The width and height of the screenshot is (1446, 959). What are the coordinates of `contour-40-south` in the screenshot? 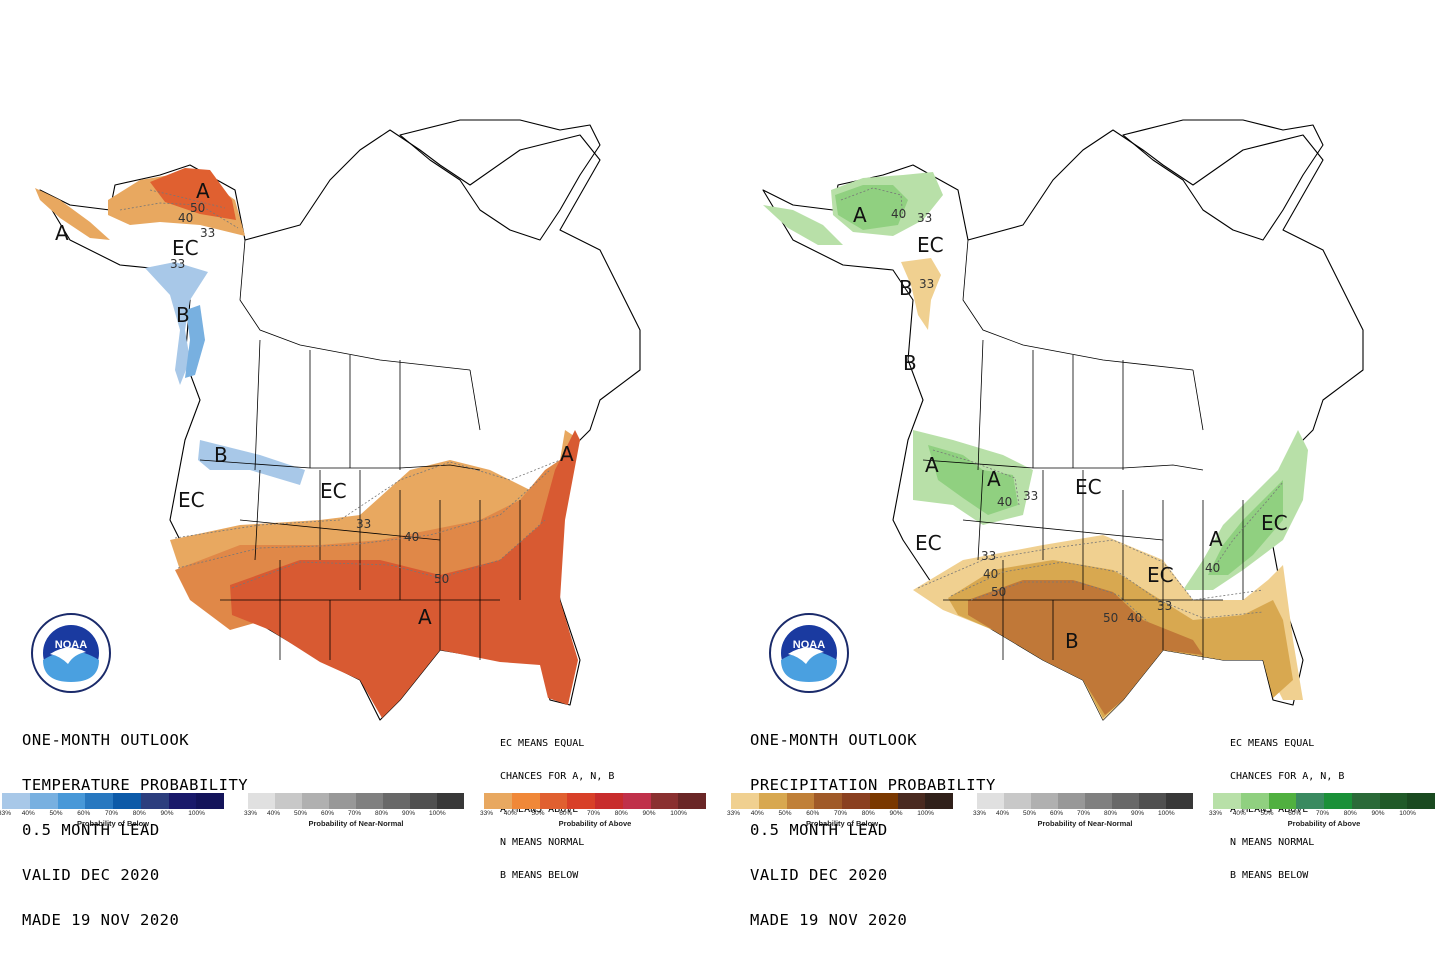 It's located at (1107, 590).